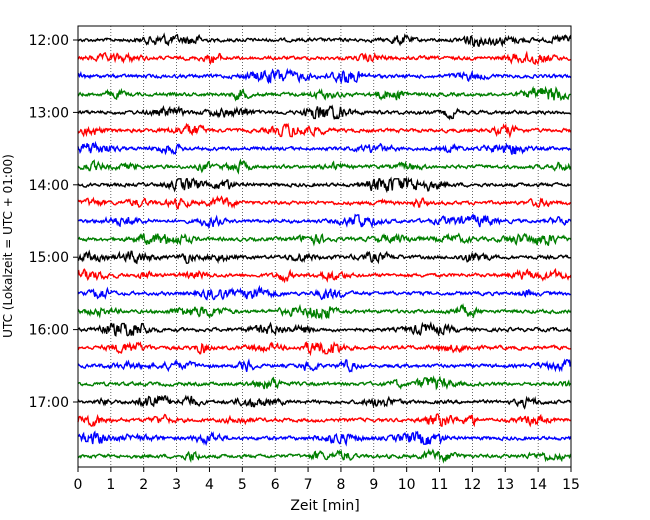 The width and height of the screenshot is (650, 520). Describe the element at coordinates (49, 113) in the screenshot. I see `y-tick-label-13:00: 13:00` at that location.